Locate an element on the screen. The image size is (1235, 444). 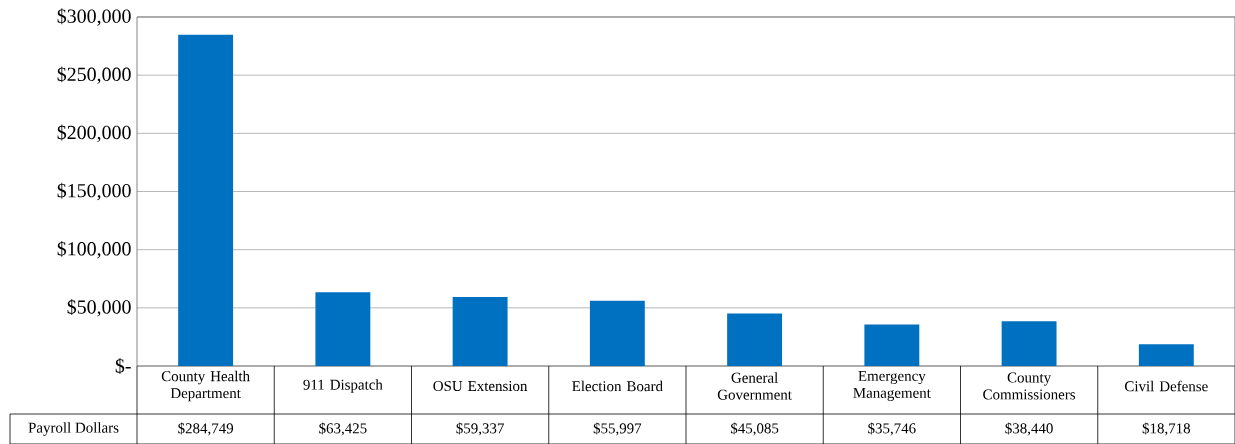
x-tick-label: Election Board is located at coordinates (617, 386).